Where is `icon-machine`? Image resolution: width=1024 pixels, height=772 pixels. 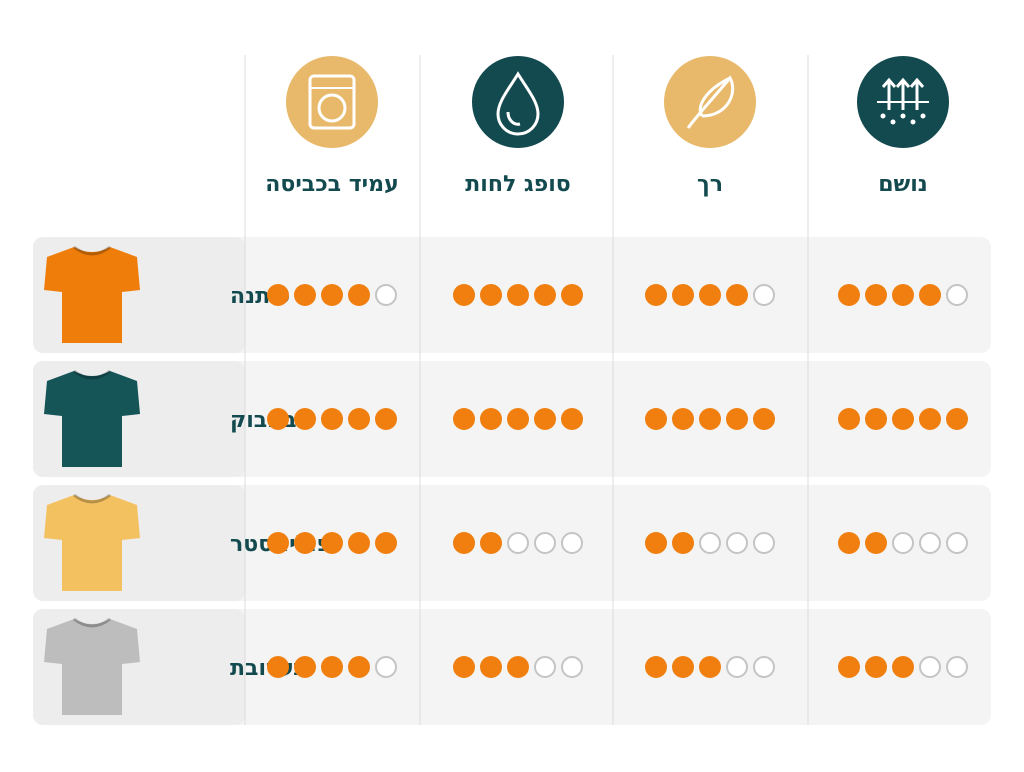
icon-machine is located at coordinates (332, 102).